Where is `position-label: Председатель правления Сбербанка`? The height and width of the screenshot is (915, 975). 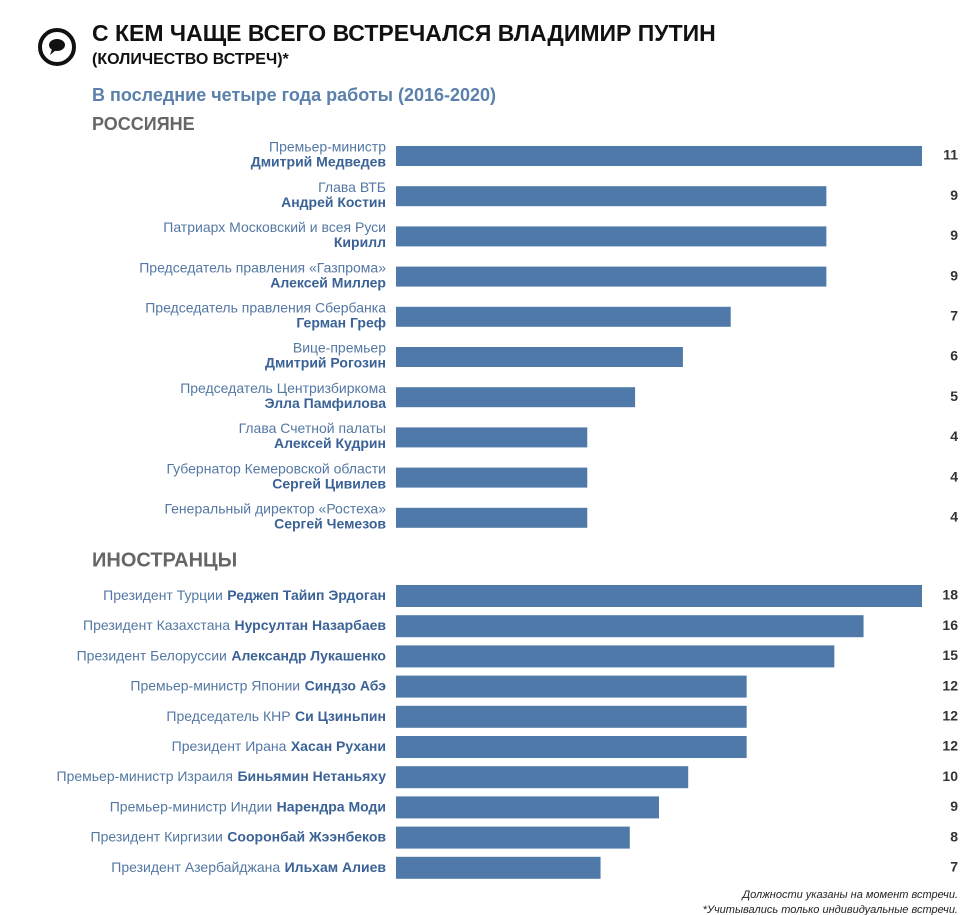 position-label: Председатель правления Сбербанка is located at coordinates (265, 308).